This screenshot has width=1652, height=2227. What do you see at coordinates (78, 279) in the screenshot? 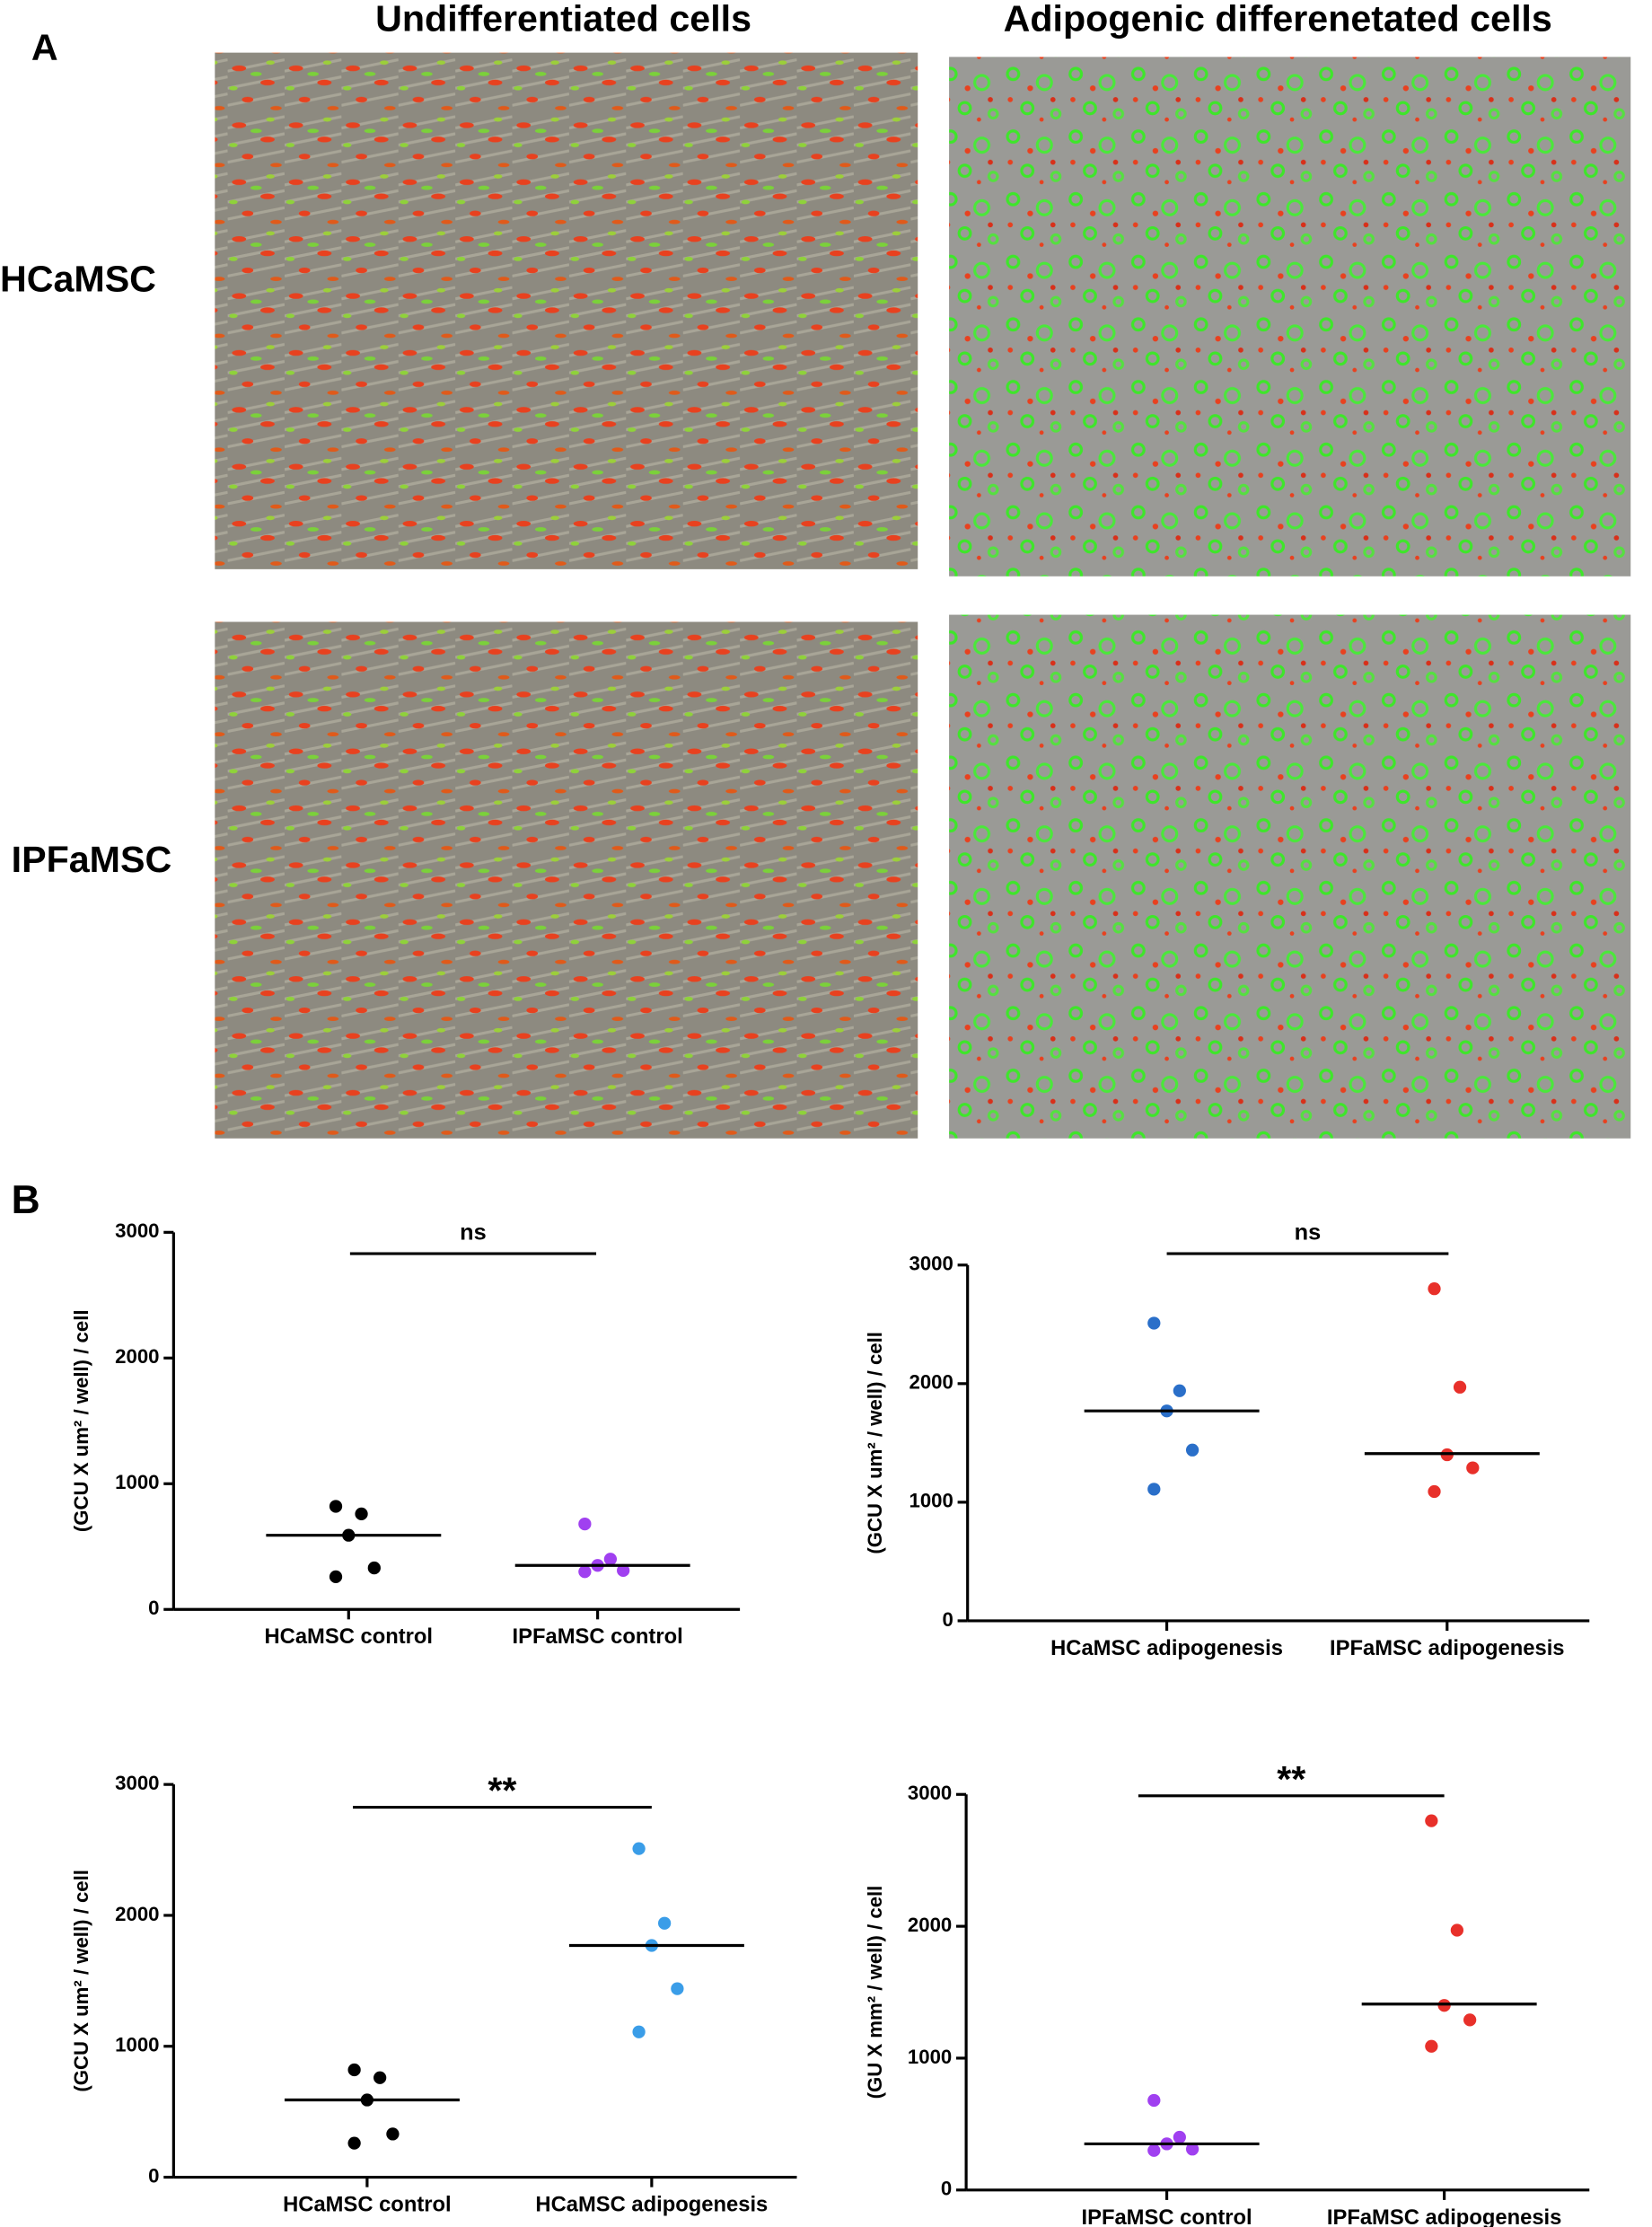
I see `row-title: HCaMSC` at bounding box center [78, 279].